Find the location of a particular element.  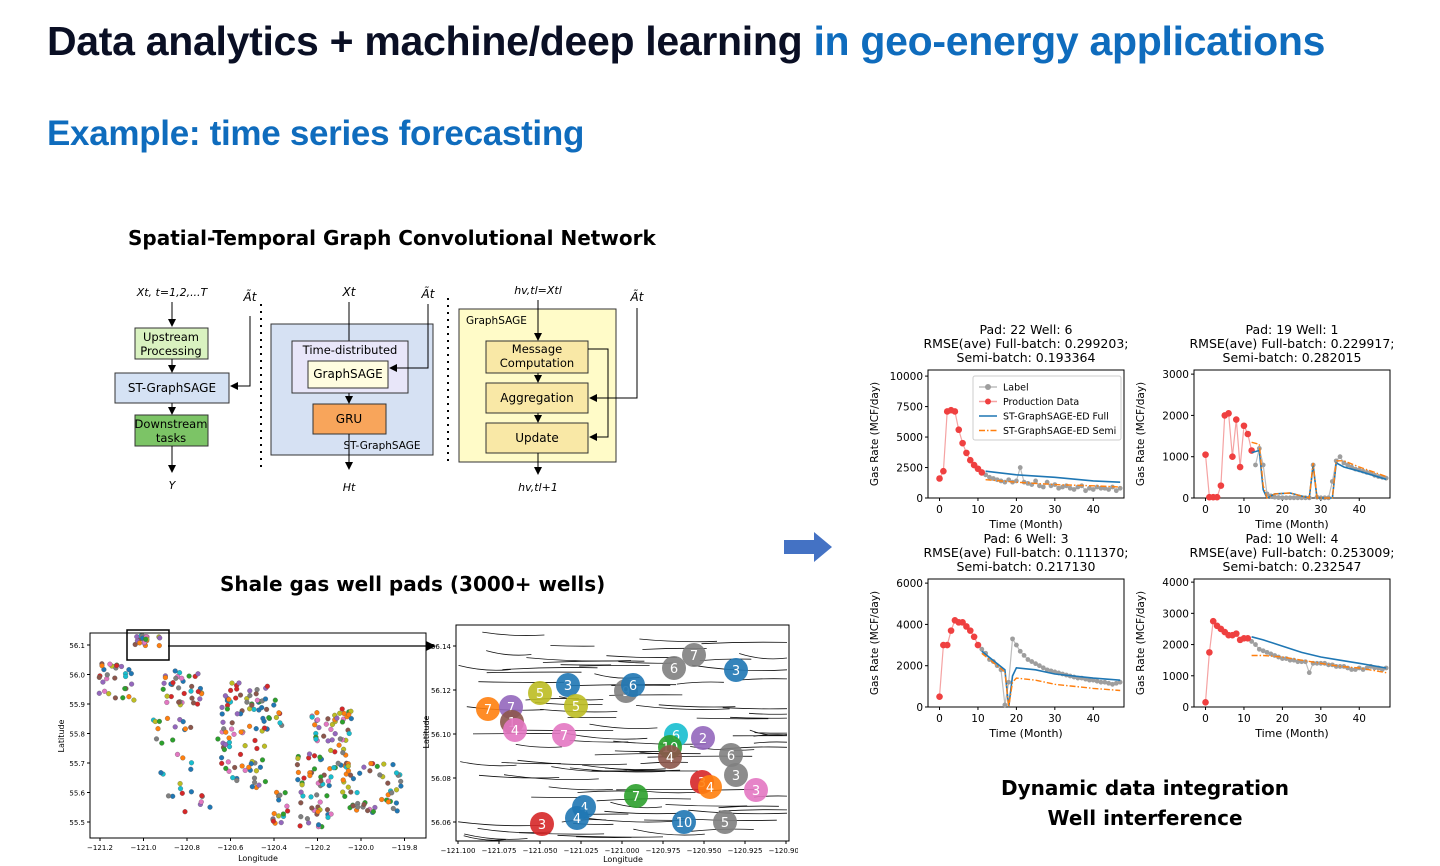

x-tick-label: −121.000 is located at coordinates (622, 851).